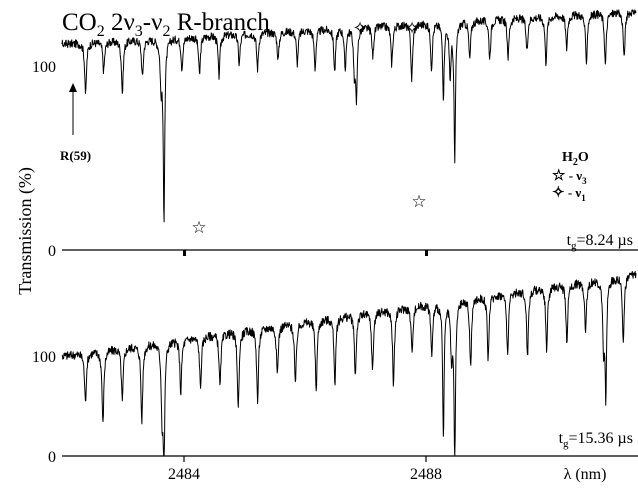 The image size is (638, 493). What do you see at coordinates (569, 194) in the screenshot?
I see `legend-item-v1: ✧ - ν1` at bounding box center [569, 194].